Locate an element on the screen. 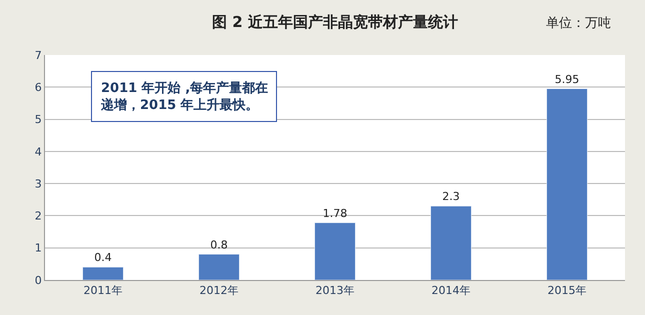 The image size is (645, 315). data-label: 0.8 is located at coordinates (219, 245).